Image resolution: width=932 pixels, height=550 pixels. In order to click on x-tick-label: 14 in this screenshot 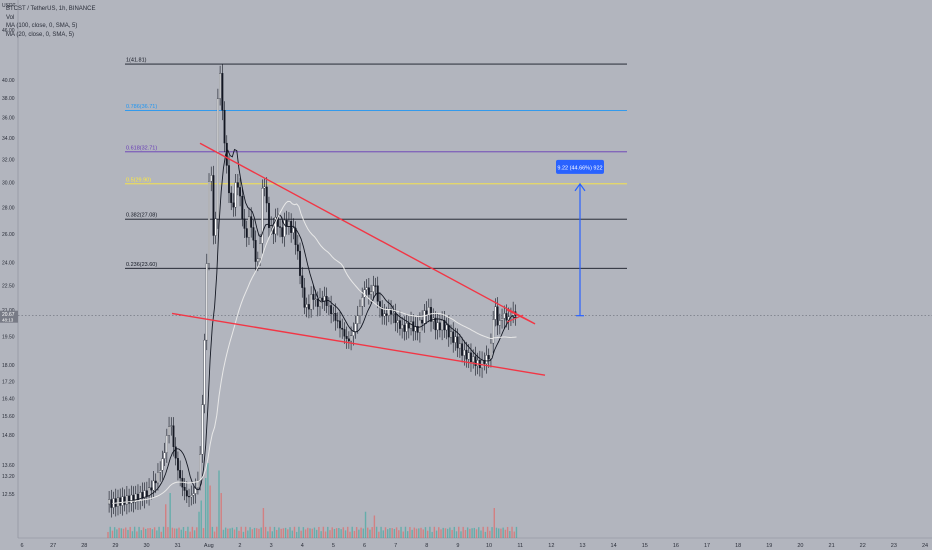, I will do `click(614, 546)`.